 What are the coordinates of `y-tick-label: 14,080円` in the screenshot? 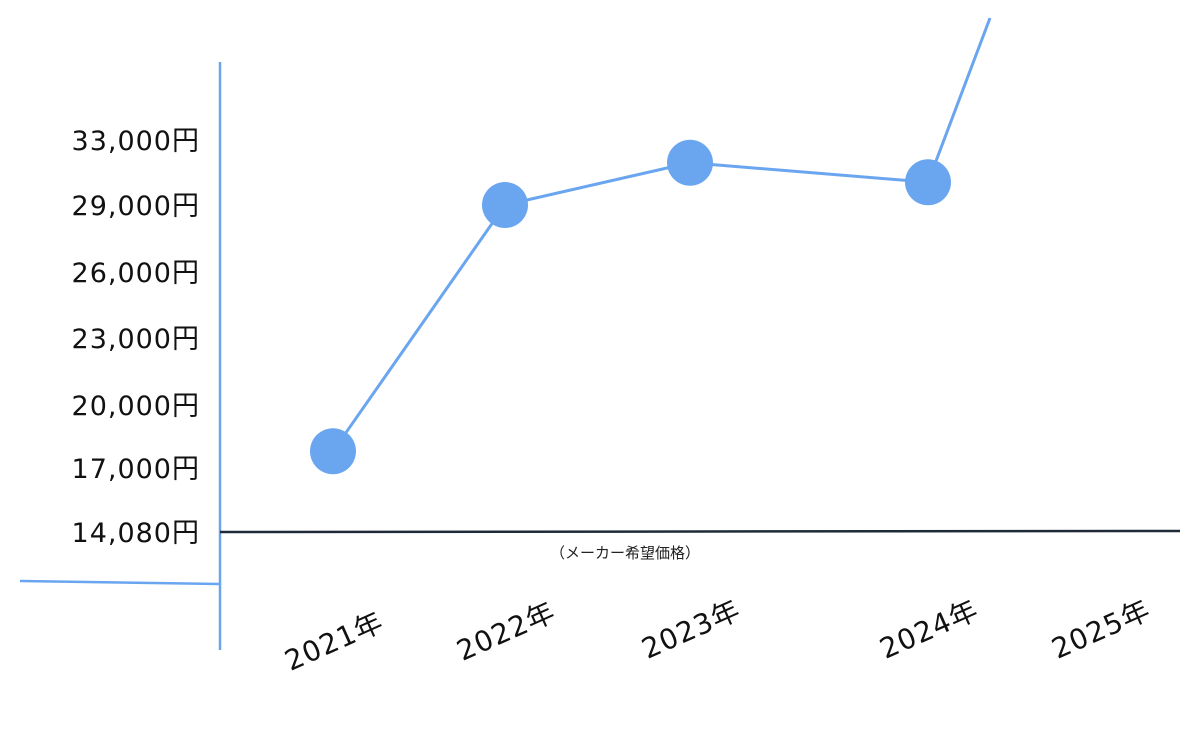 It's located at (136, 533).